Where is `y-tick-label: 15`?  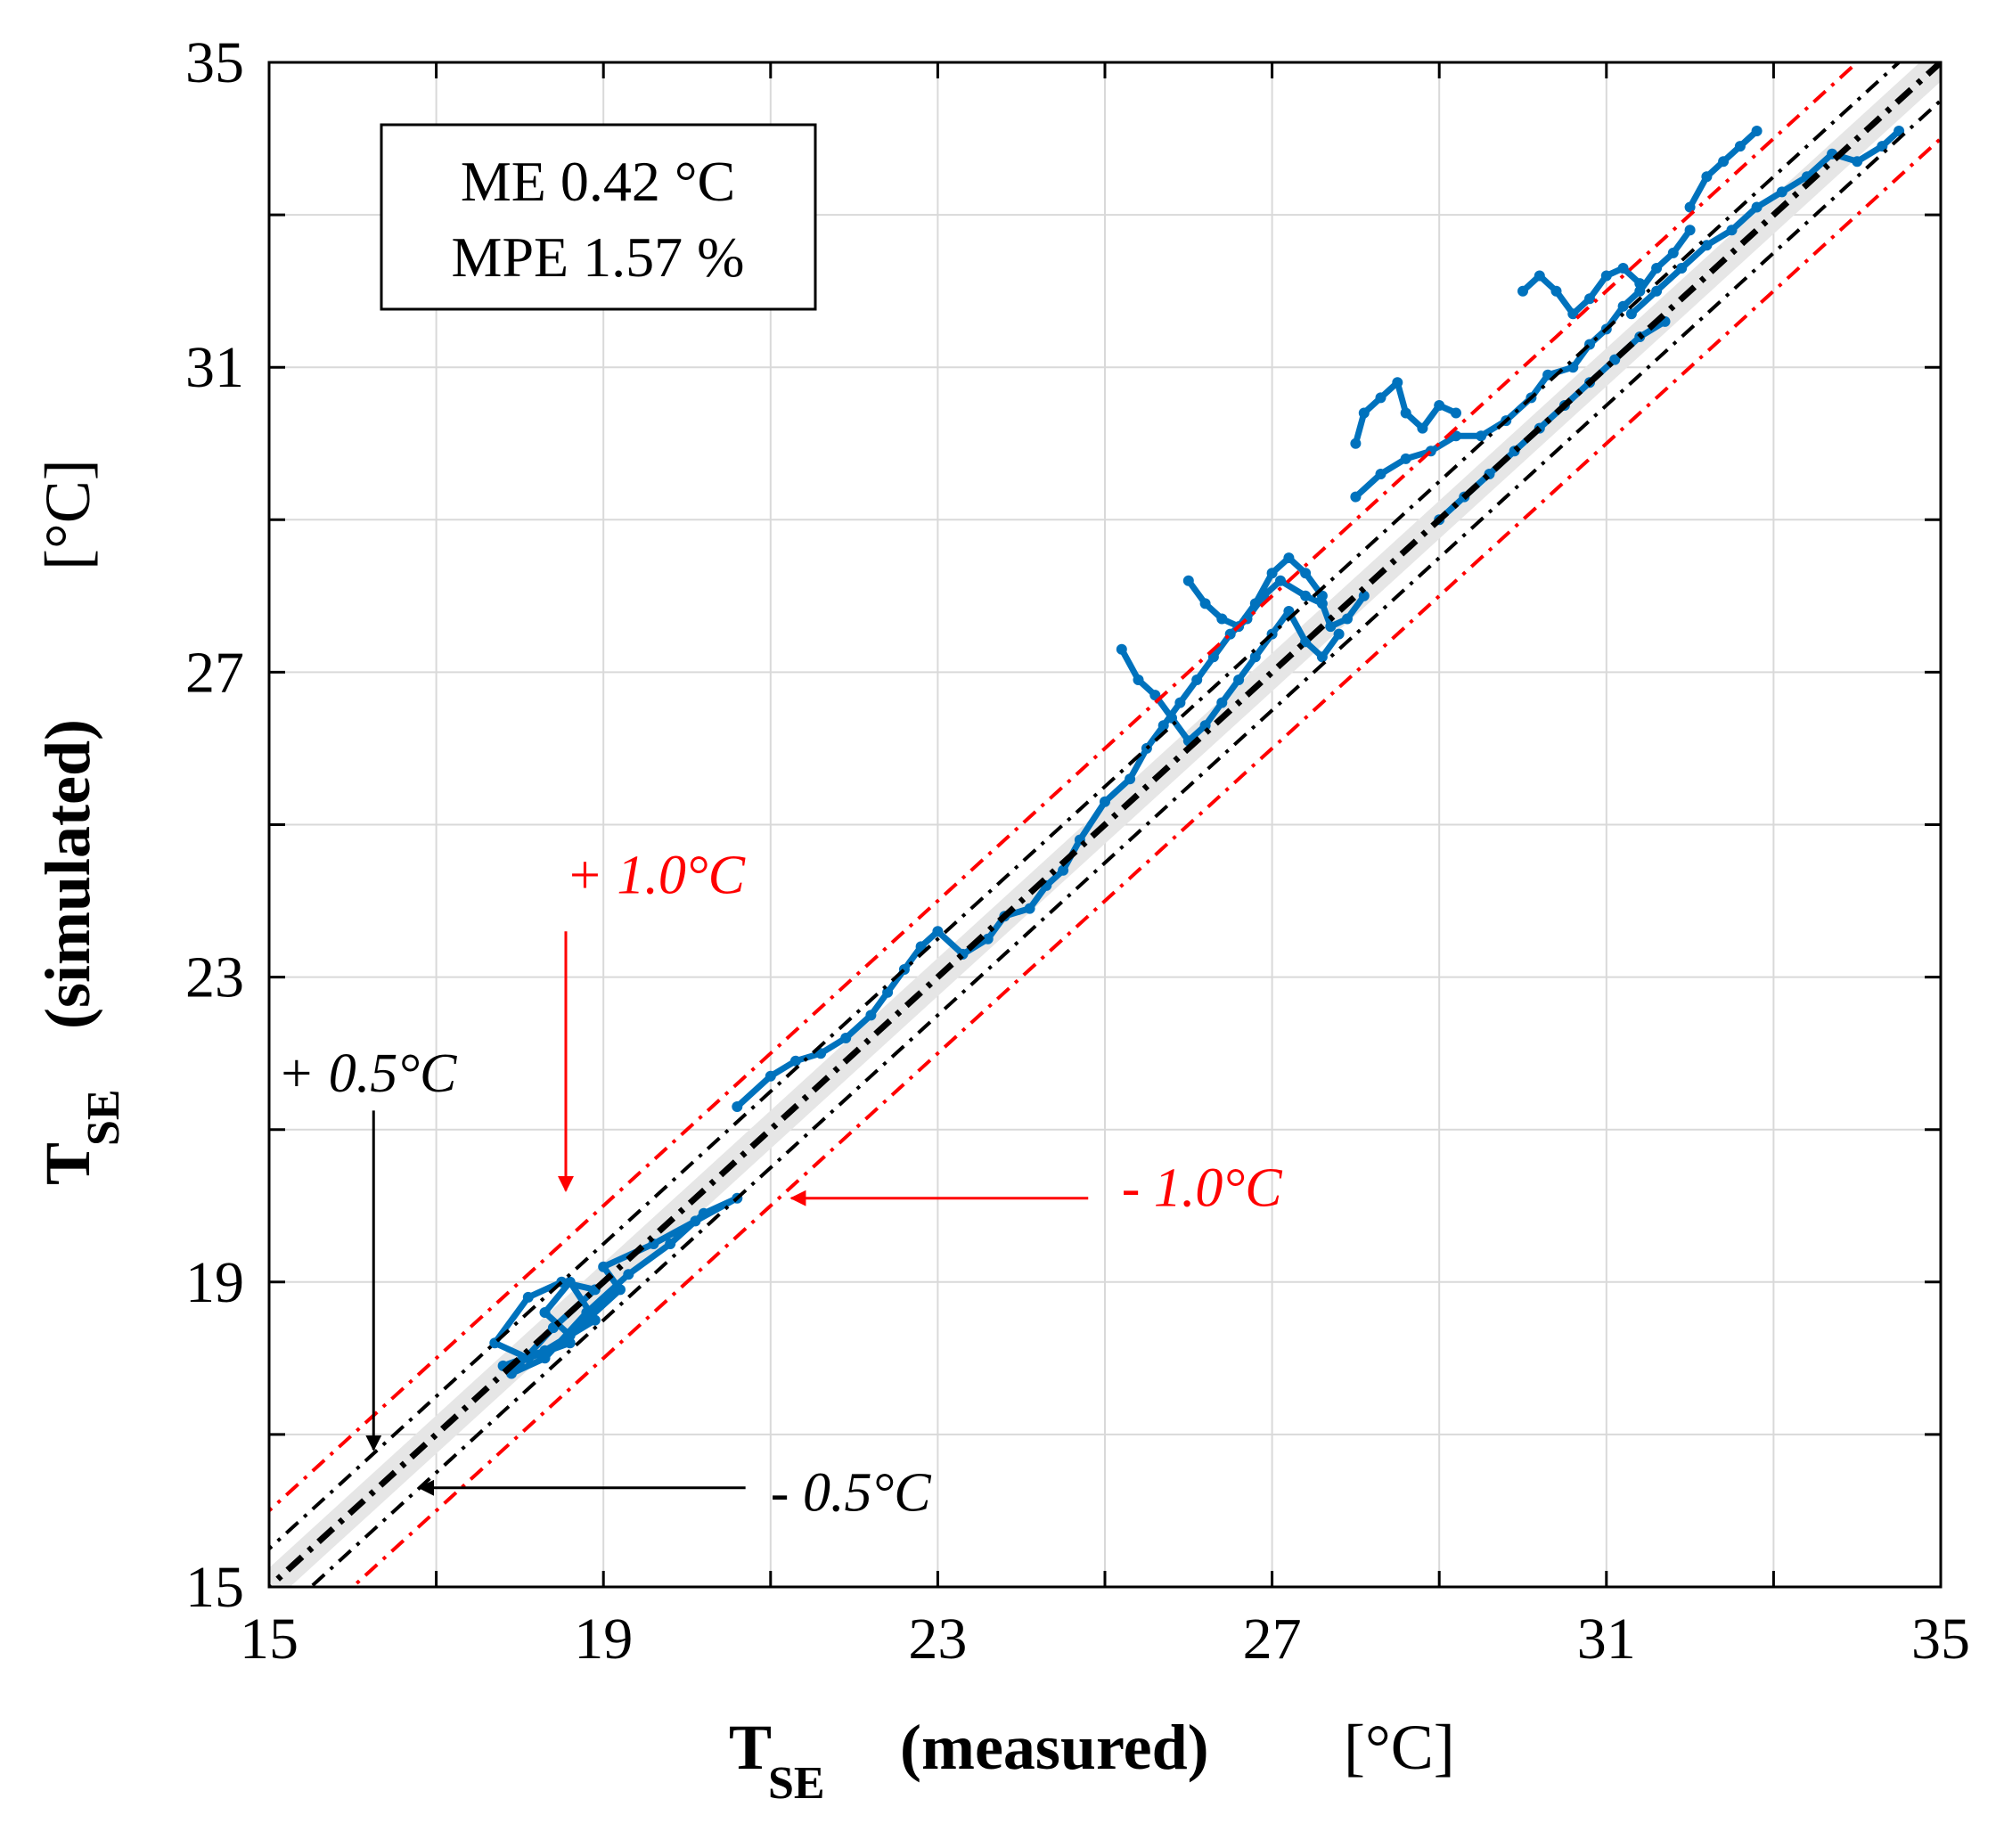
y-tick-label: 15 is located at coordinates (214, 1587).